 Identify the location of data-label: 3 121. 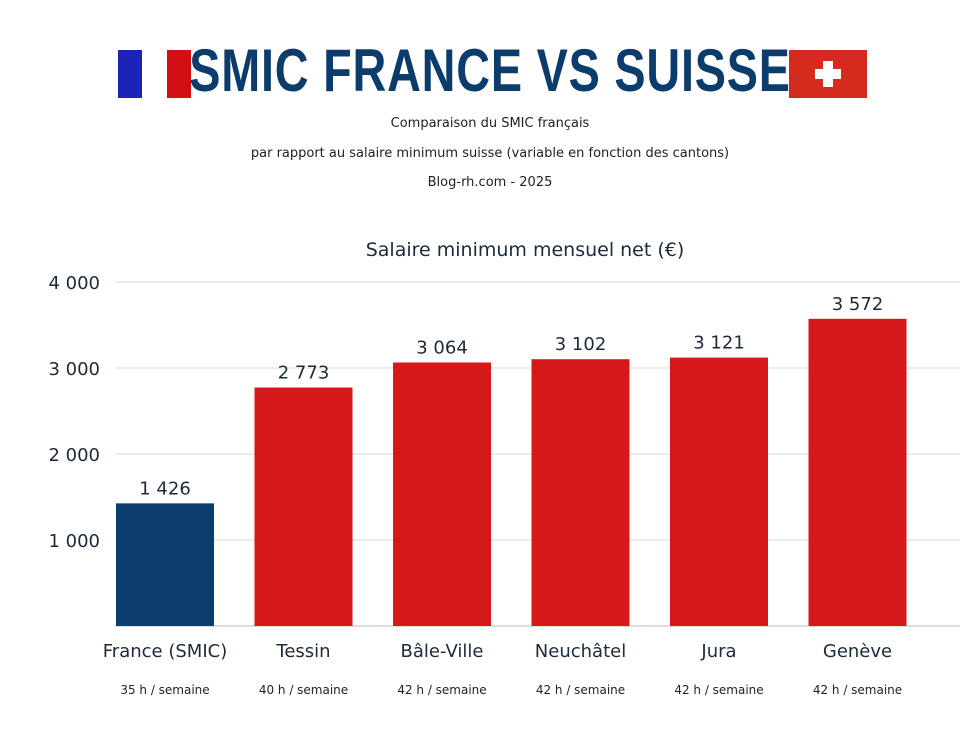
(719, 343).